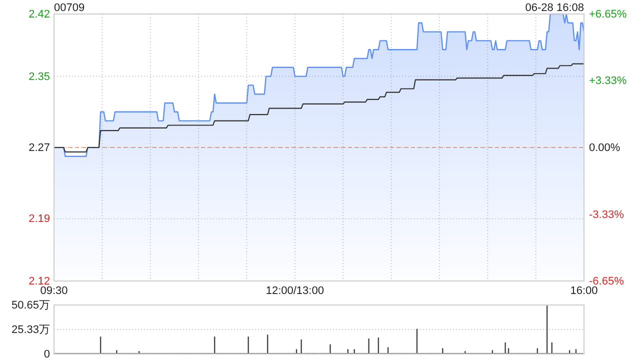  Describe the element at coordinates (30, 330) in the screenshot. I see `y-tick-label: 25.33万` at that location.